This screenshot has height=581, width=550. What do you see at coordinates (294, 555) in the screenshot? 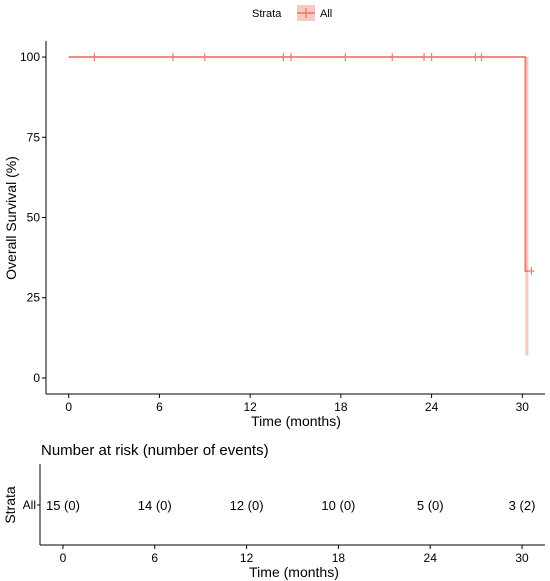
I see `risk-x-axis-ticks: 0 6 12 18 24 30` at bounding box center [294, 555].